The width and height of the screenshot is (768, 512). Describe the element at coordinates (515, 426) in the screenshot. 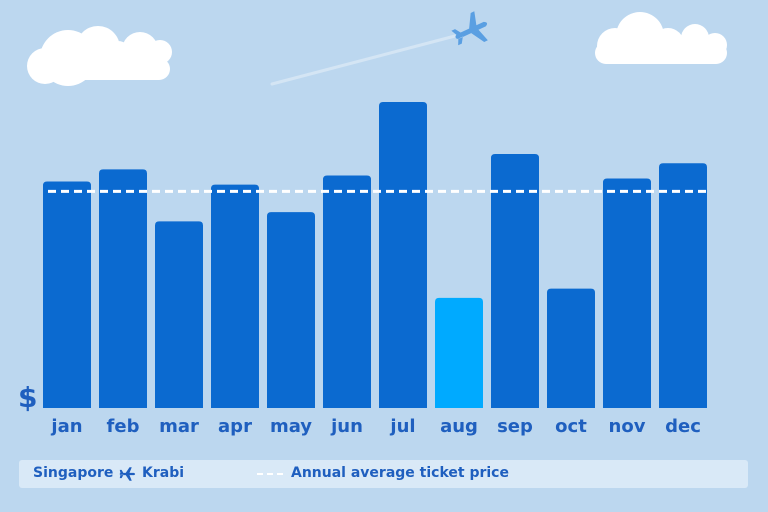

I see `x-tick-label-sep: sep` at that location.